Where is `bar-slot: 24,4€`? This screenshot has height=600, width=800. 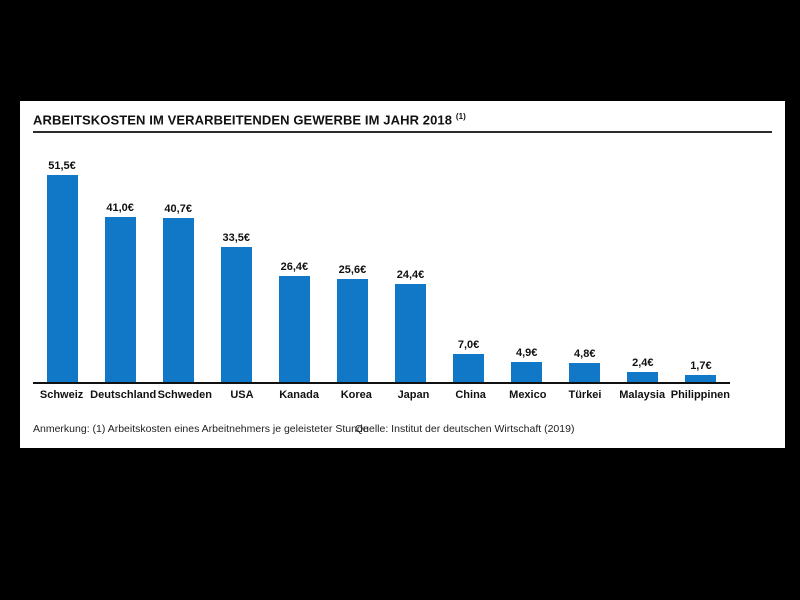 bar-slot: 24,4€ is located at coordinates (410, 326).